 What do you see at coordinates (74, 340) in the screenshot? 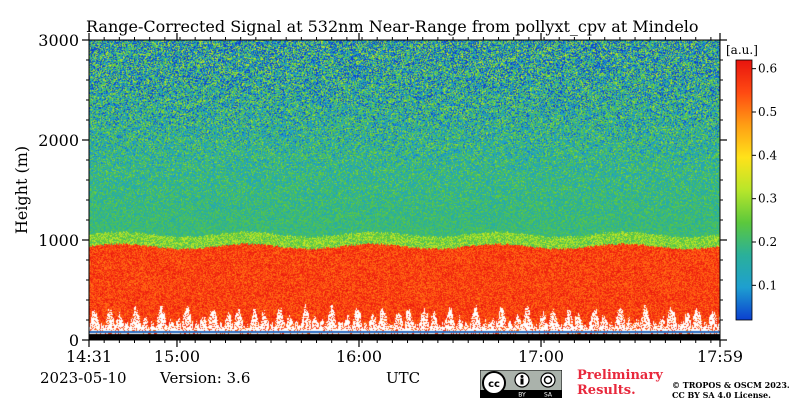
I see `y-tick-label: 0` at bounding box center [74, 340].